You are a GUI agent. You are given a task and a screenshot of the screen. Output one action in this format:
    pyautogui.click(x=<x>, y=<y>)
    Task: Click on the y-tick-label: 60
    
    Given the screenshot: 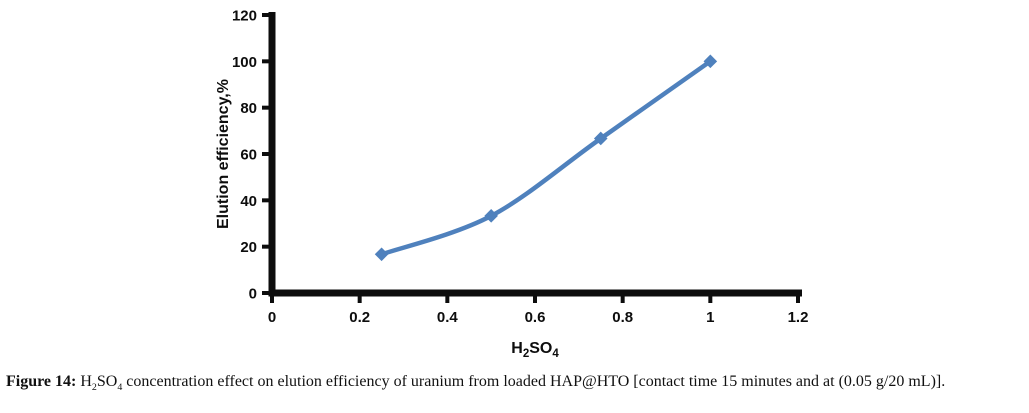 What is the action you would take?
    pyautogui.click(x=248, y=155)
    